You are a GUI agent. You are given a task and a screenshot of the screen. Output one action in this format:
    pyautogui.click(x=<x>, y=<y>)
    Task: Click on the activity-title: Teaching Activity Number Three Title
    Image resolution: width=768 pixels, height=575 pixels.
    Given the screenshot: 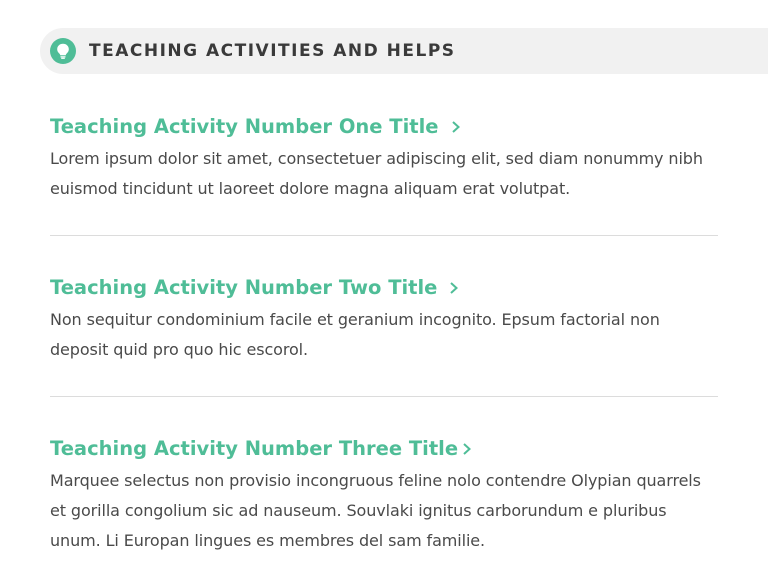 What is the action you would take?
    pyautogui.click(x=254, y=448)
    